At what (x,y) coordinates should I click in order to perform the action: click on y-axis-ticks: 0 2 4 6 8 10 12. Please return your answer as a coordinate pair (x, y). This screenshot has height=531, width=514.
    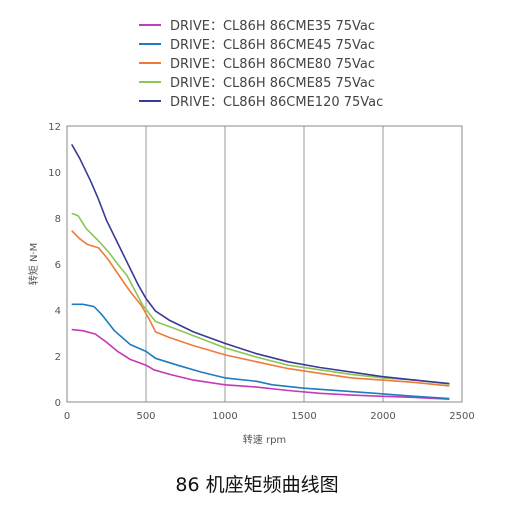
    Looking at the image, I should click on (54, 265).